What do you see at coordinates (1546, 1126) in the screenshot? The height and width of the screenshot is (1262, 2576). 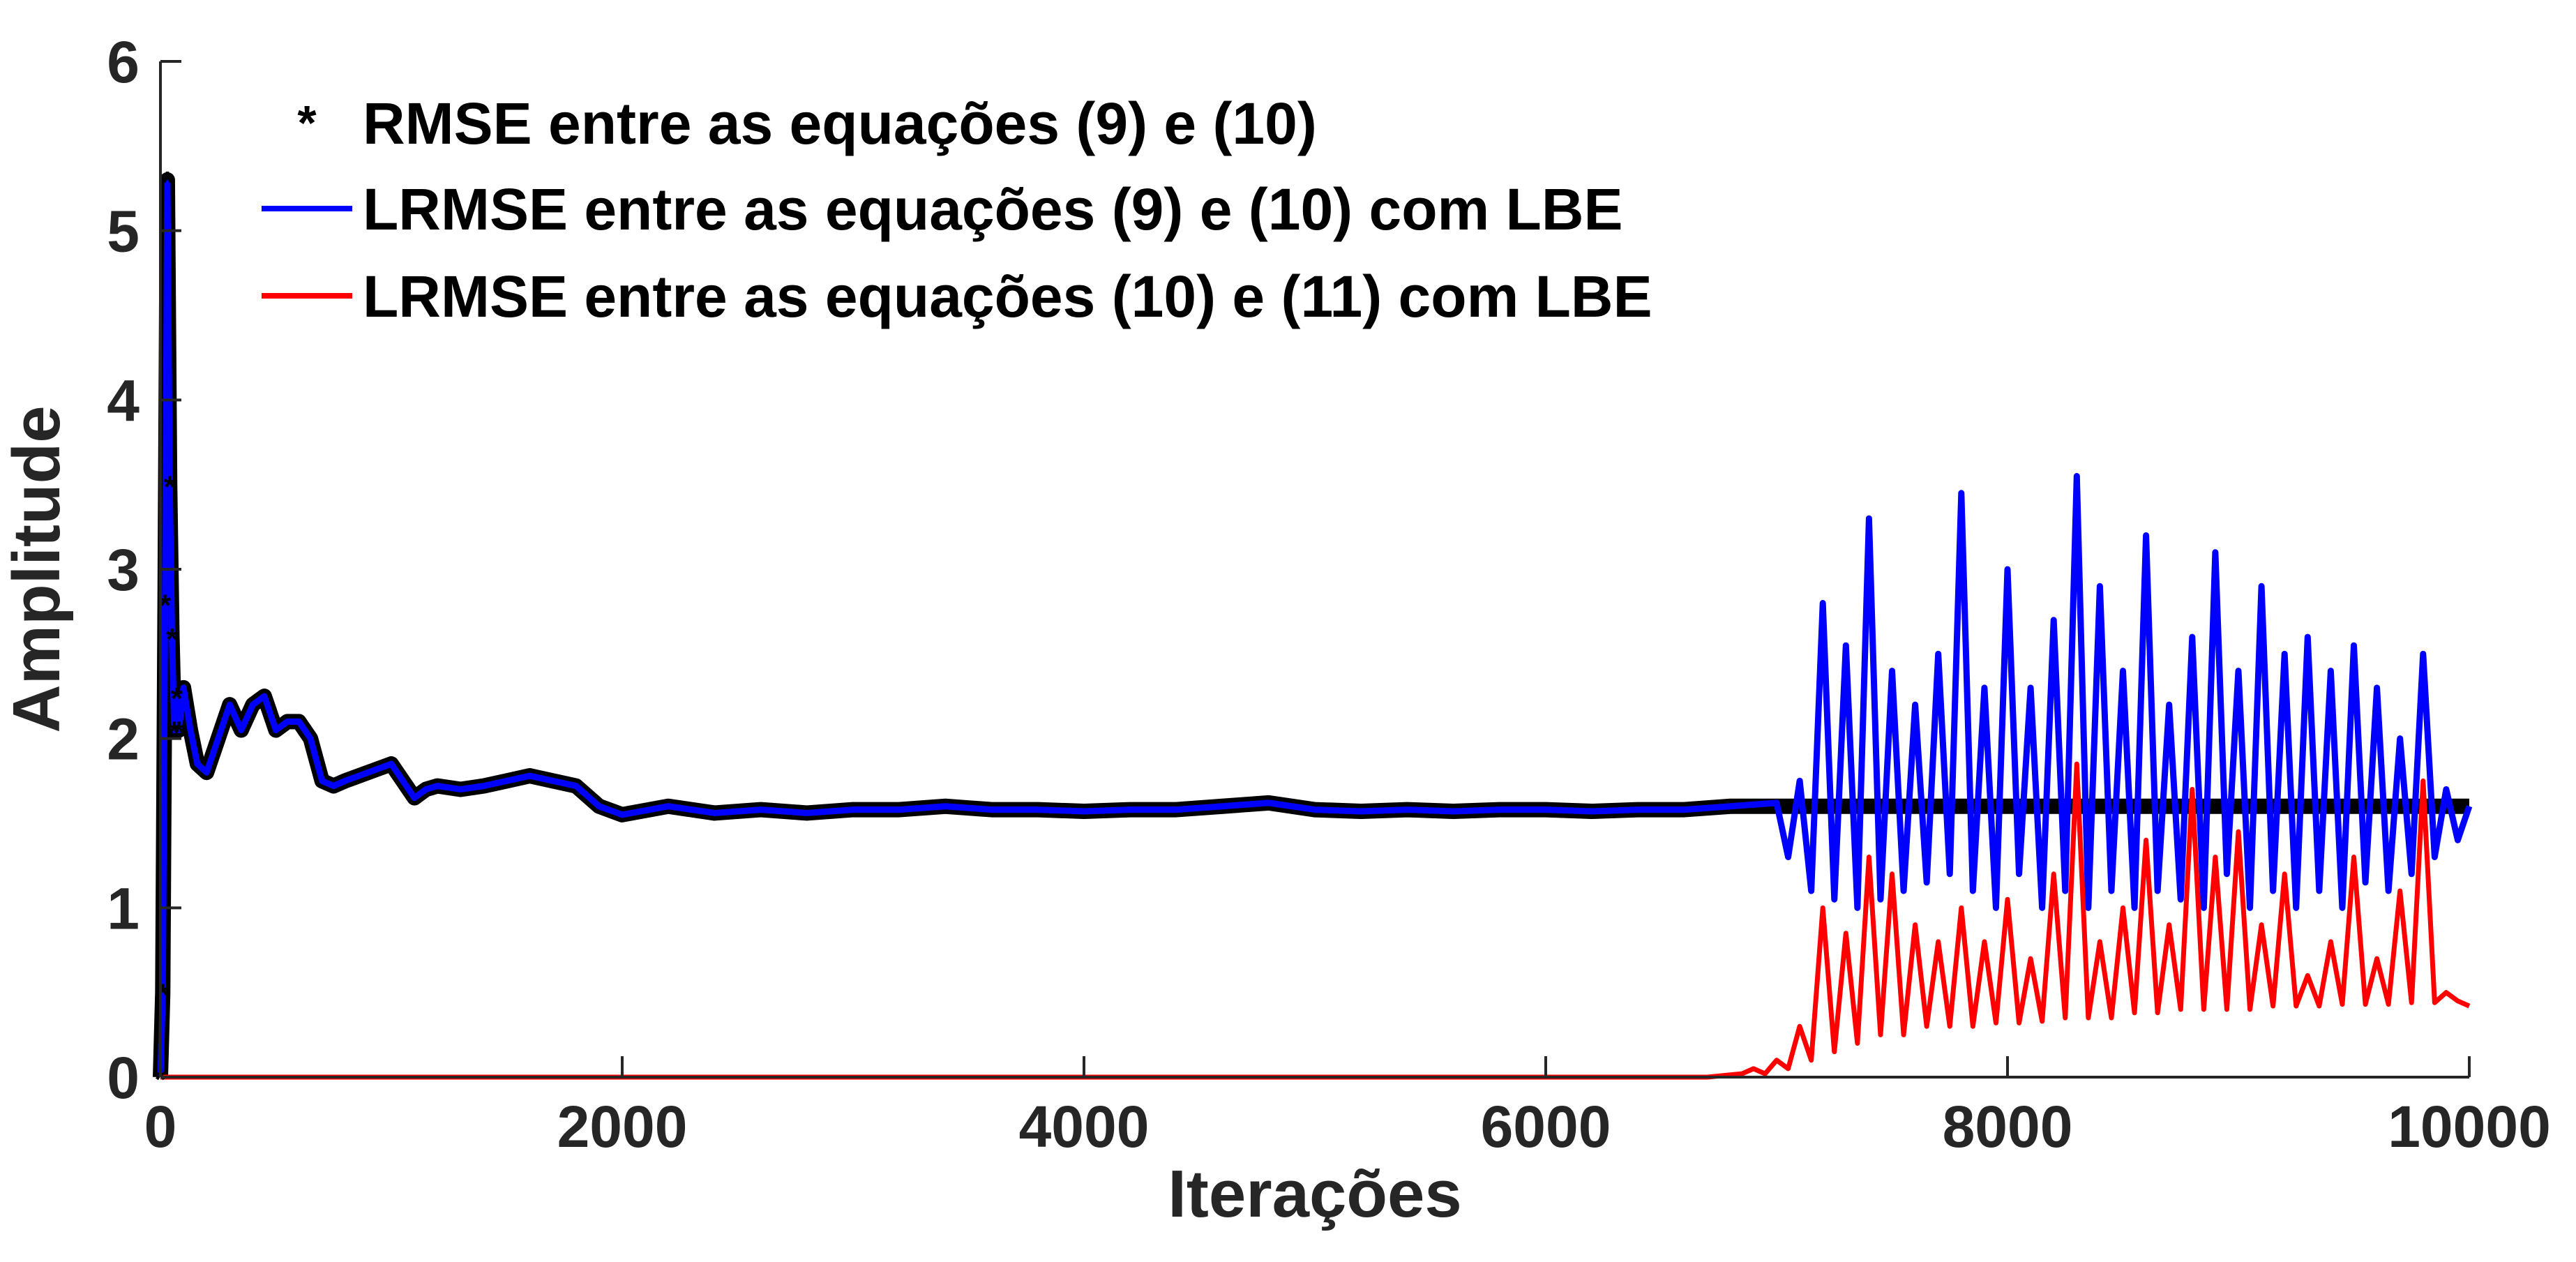 I see `x-tick-label: 6000` at bounding box center [1546, 1126].